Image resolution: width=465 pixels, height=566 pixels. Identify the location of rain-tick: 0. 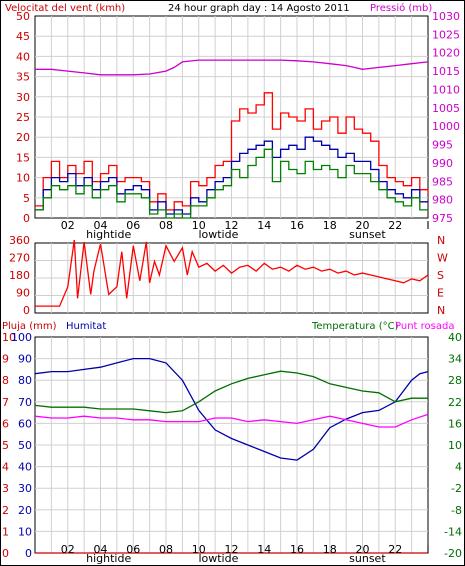
(5, 553).